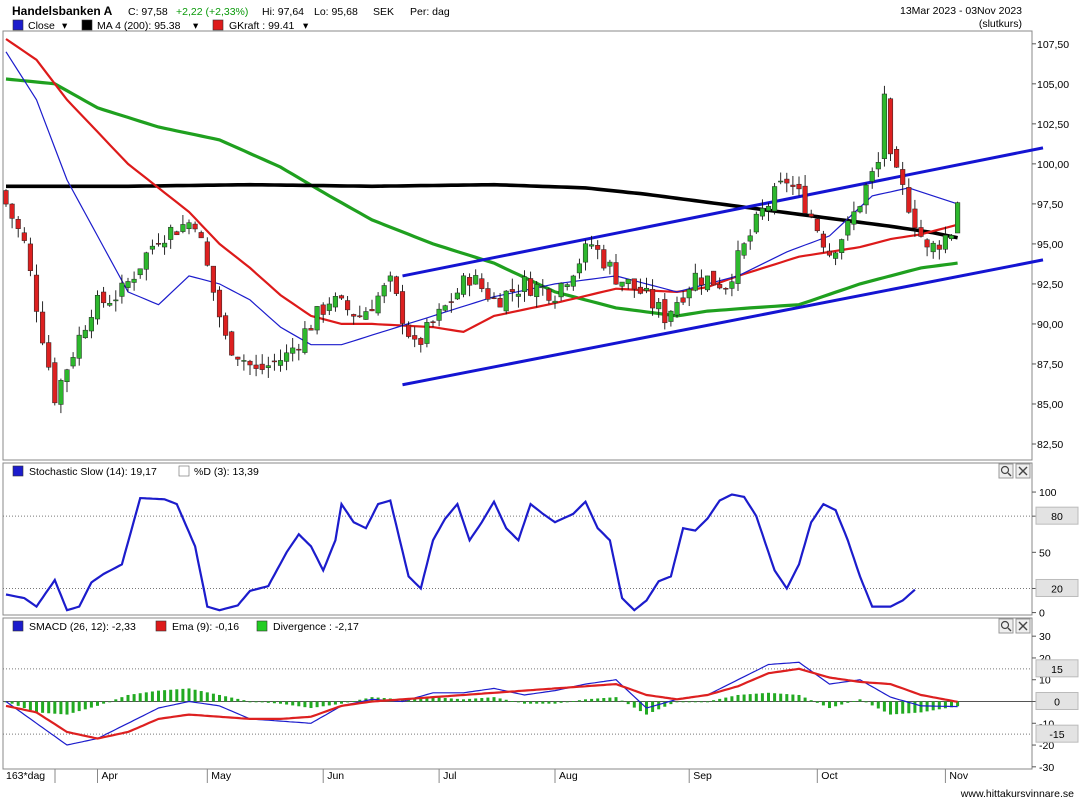 Image resolution: width=1080 pixels, height=805 pixels. Describe the element at coordinates (1057, 703) in the screenshot. I see `macd-level-label: 0` at that location.